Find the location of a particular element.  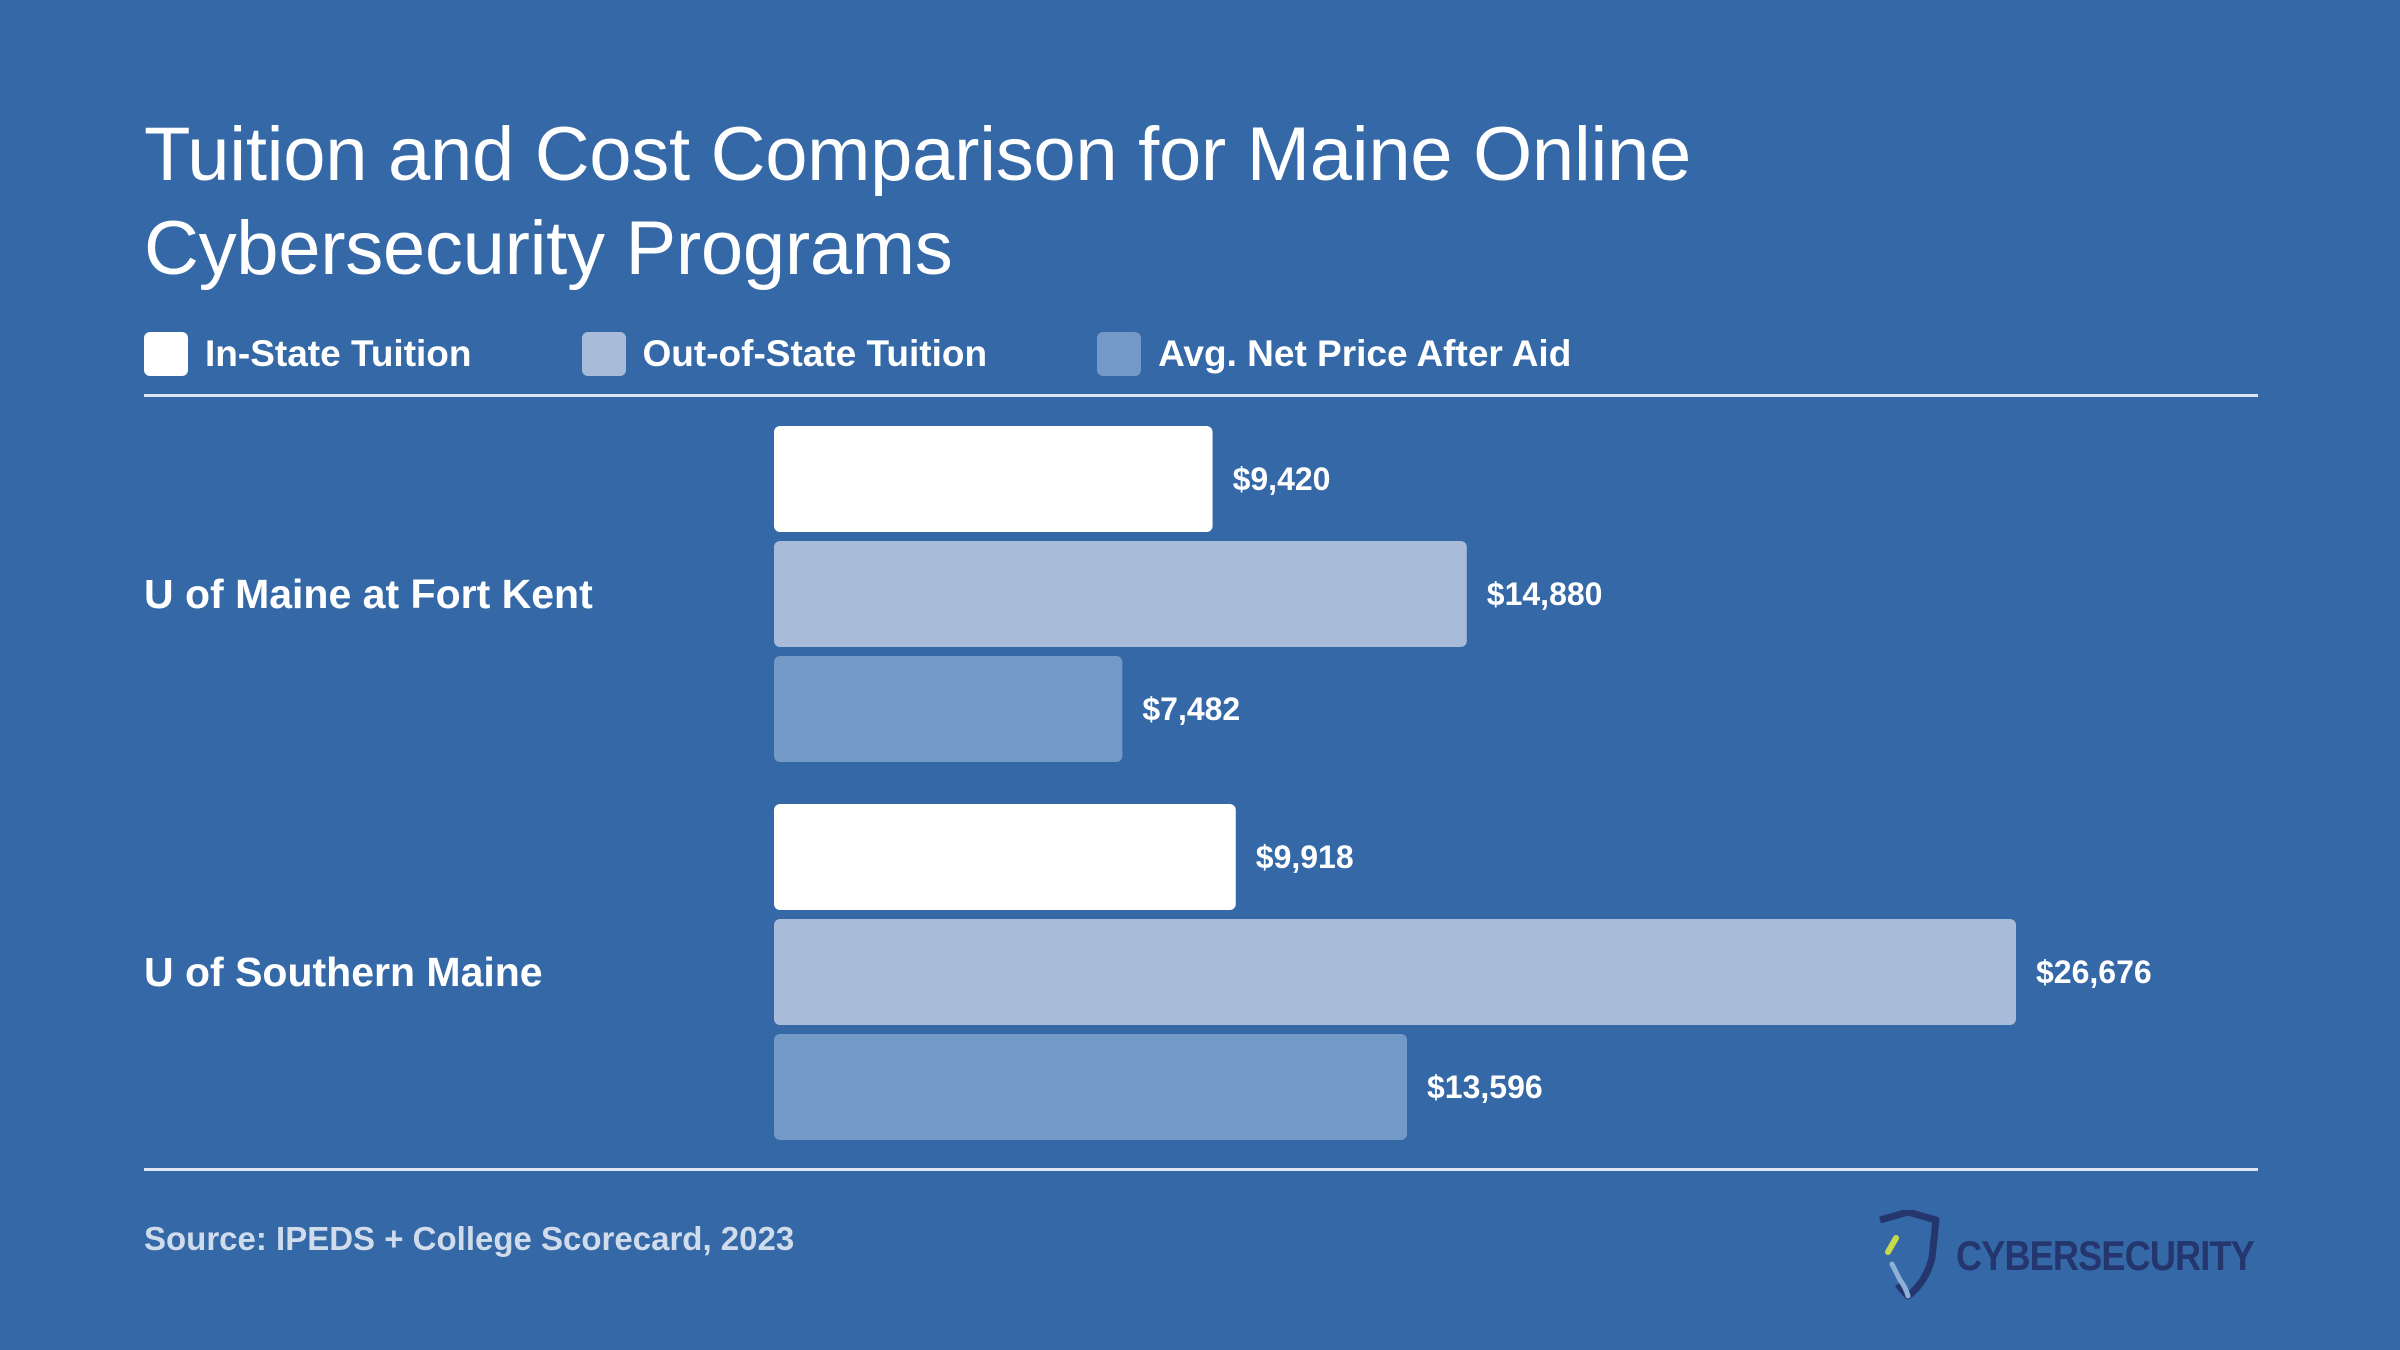

legend-item-in-state: In-State Tuition is located at coordinates (308, 354).